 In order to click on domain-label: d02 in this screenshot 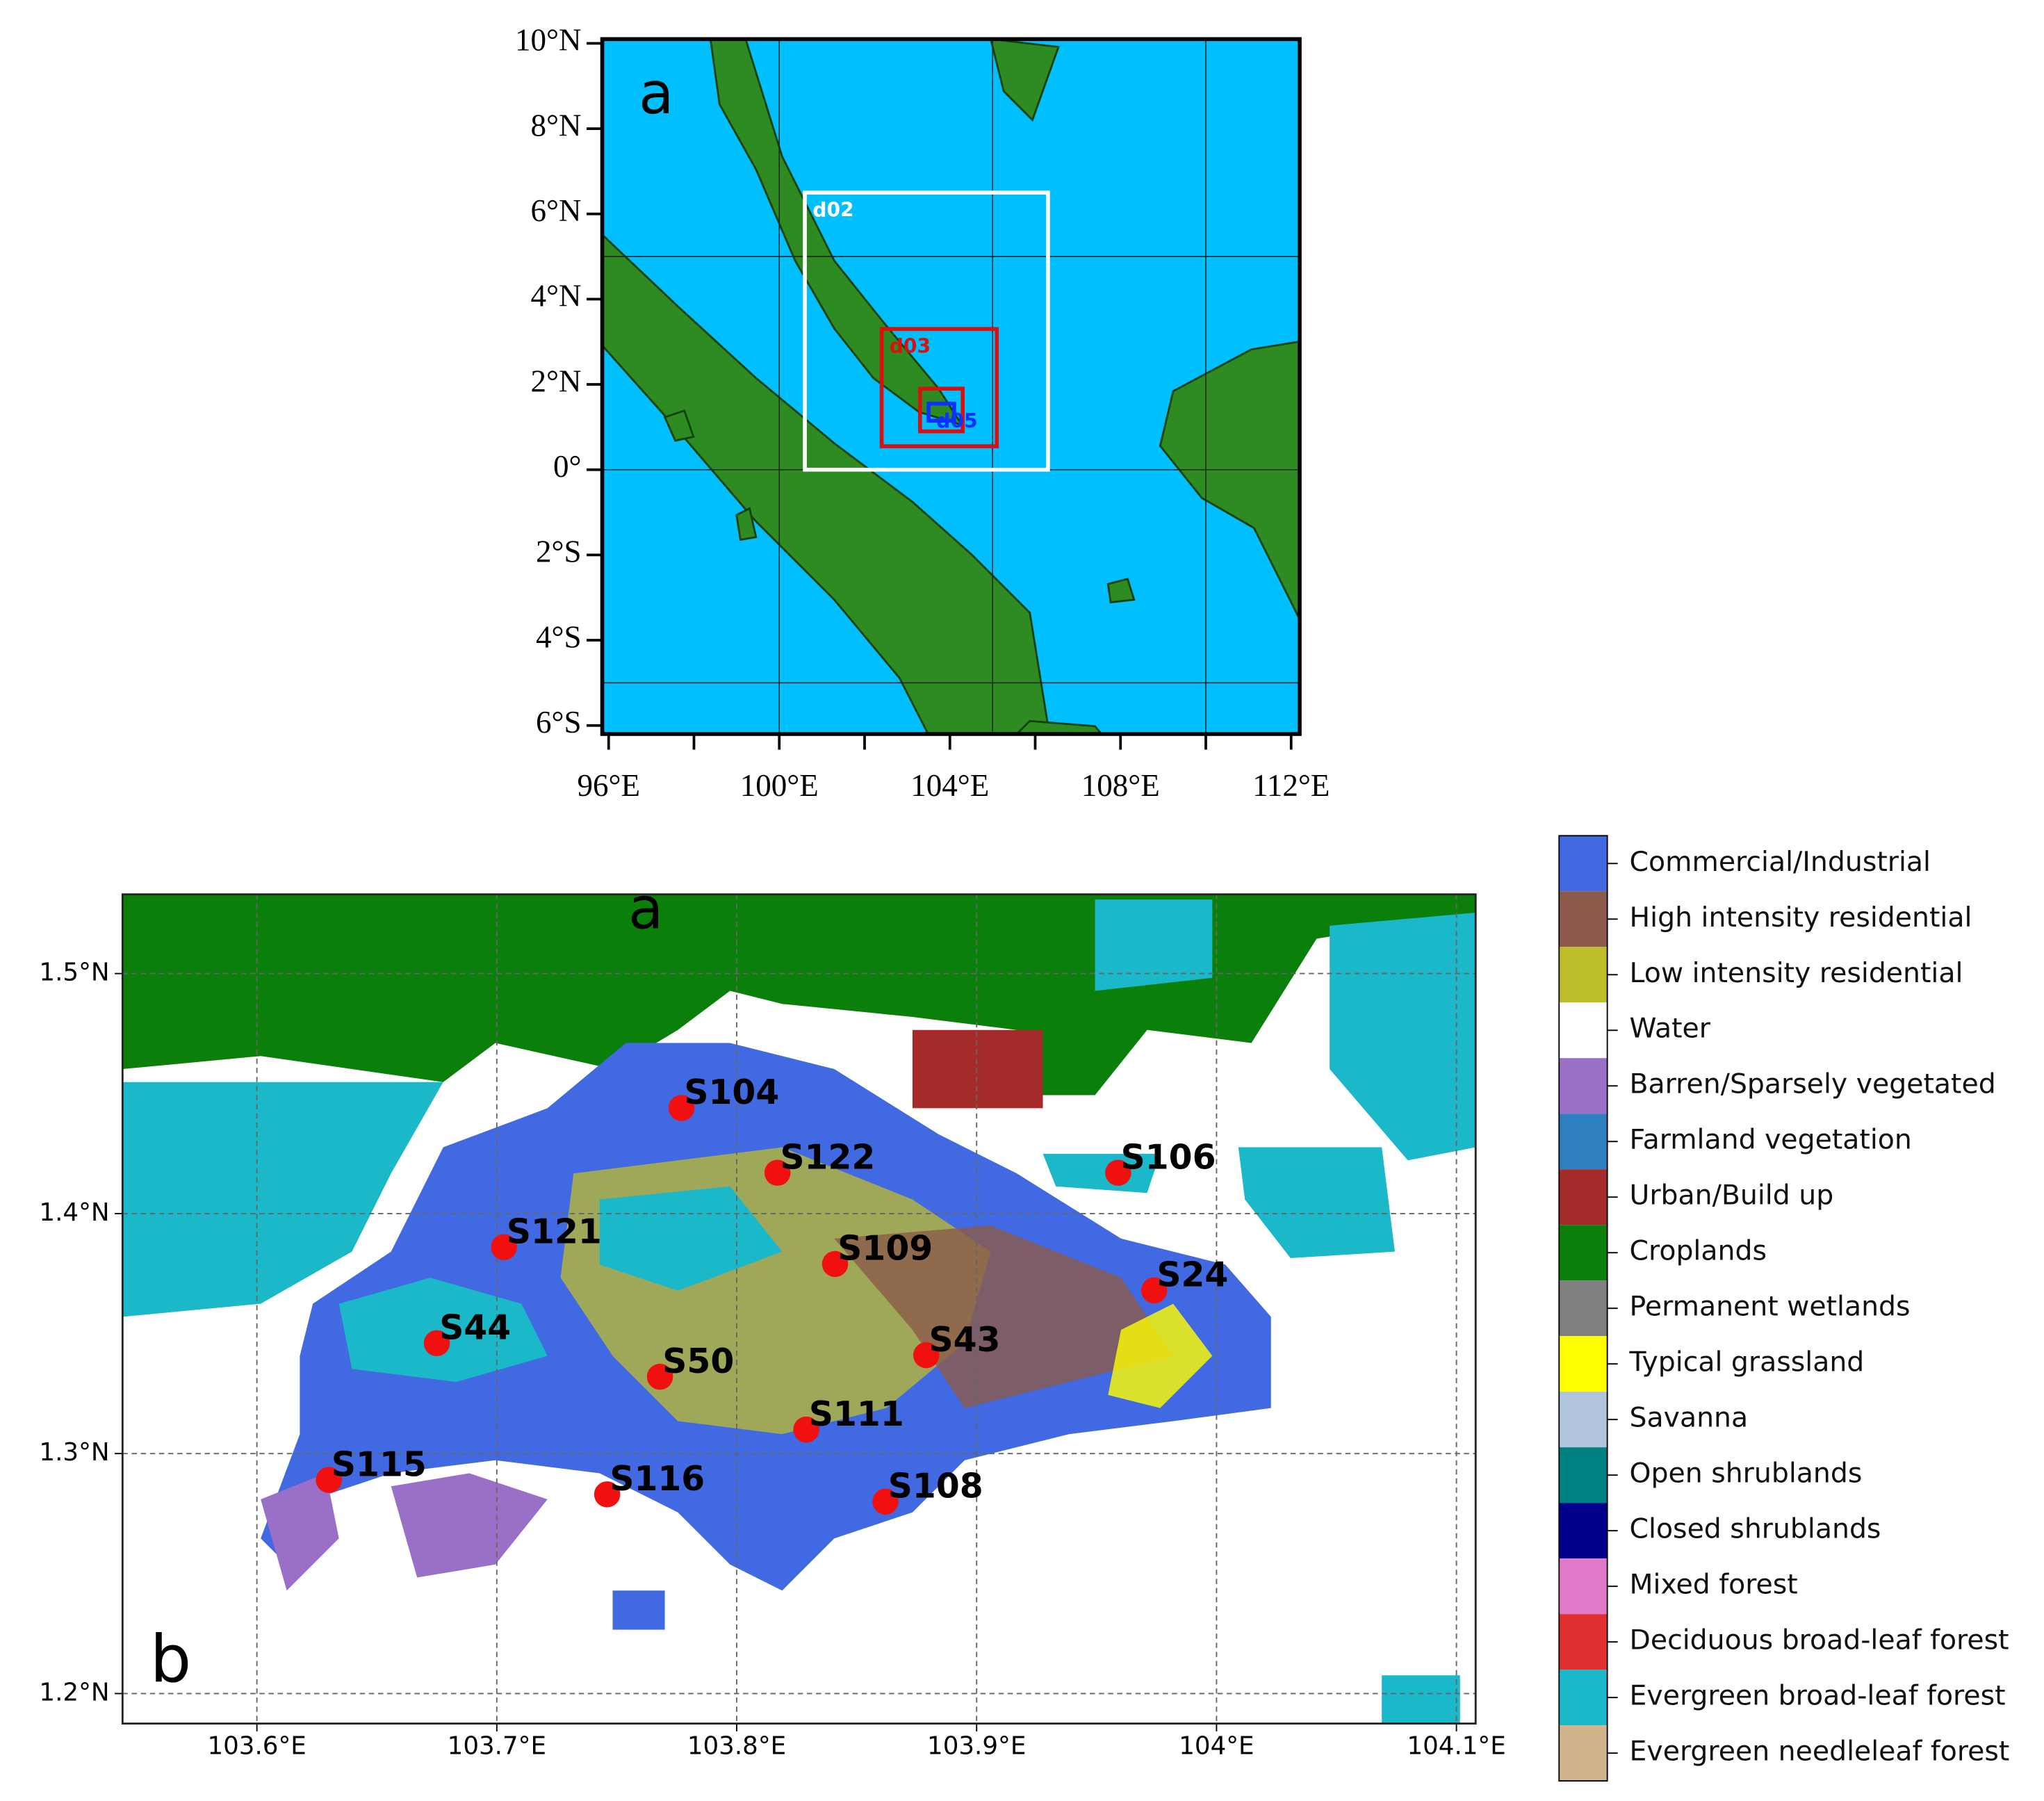, I will do `click(832, 210)`.